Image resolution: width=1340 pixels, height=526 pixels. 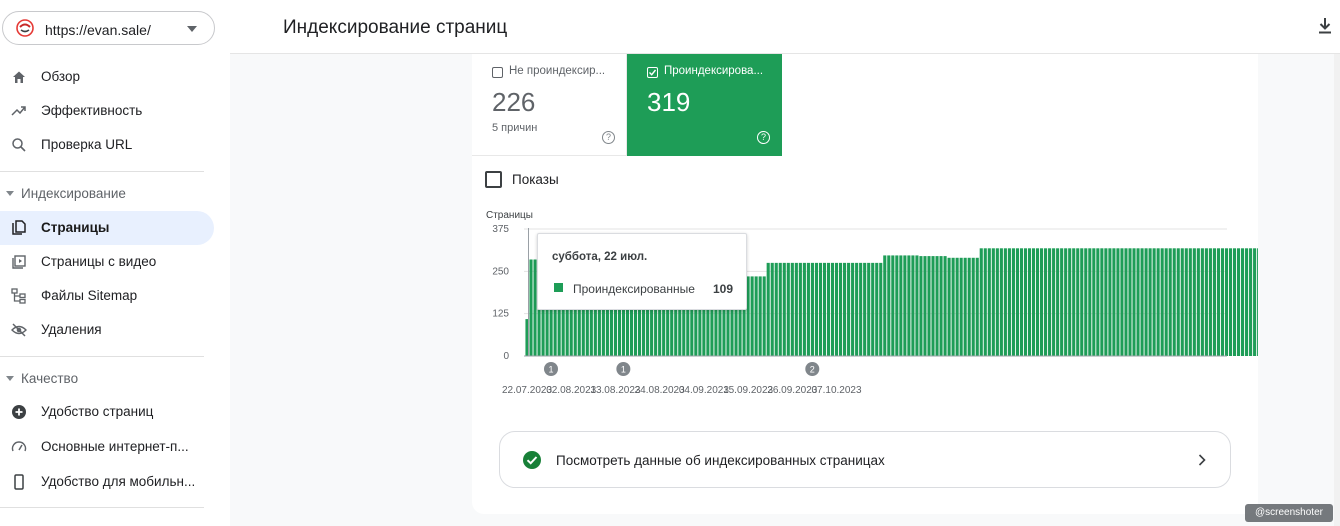 I want to click on download-icon, so click(x=1325, y=26).